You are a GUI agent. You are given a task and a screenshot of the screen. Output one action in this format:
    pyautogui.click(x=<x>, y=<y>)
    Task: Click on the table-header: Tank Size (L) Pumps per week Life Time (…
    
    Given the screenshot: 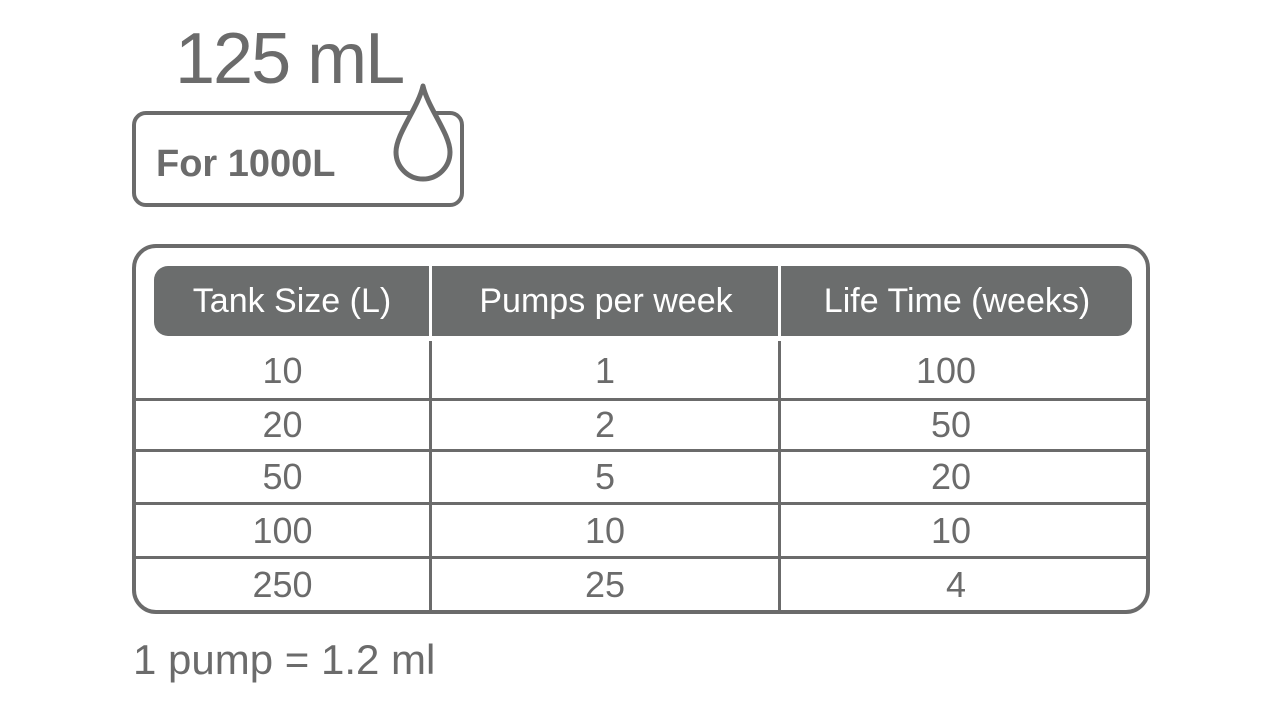 What is the action you would take?
    pyautogui.click(x=643, y=301)
    